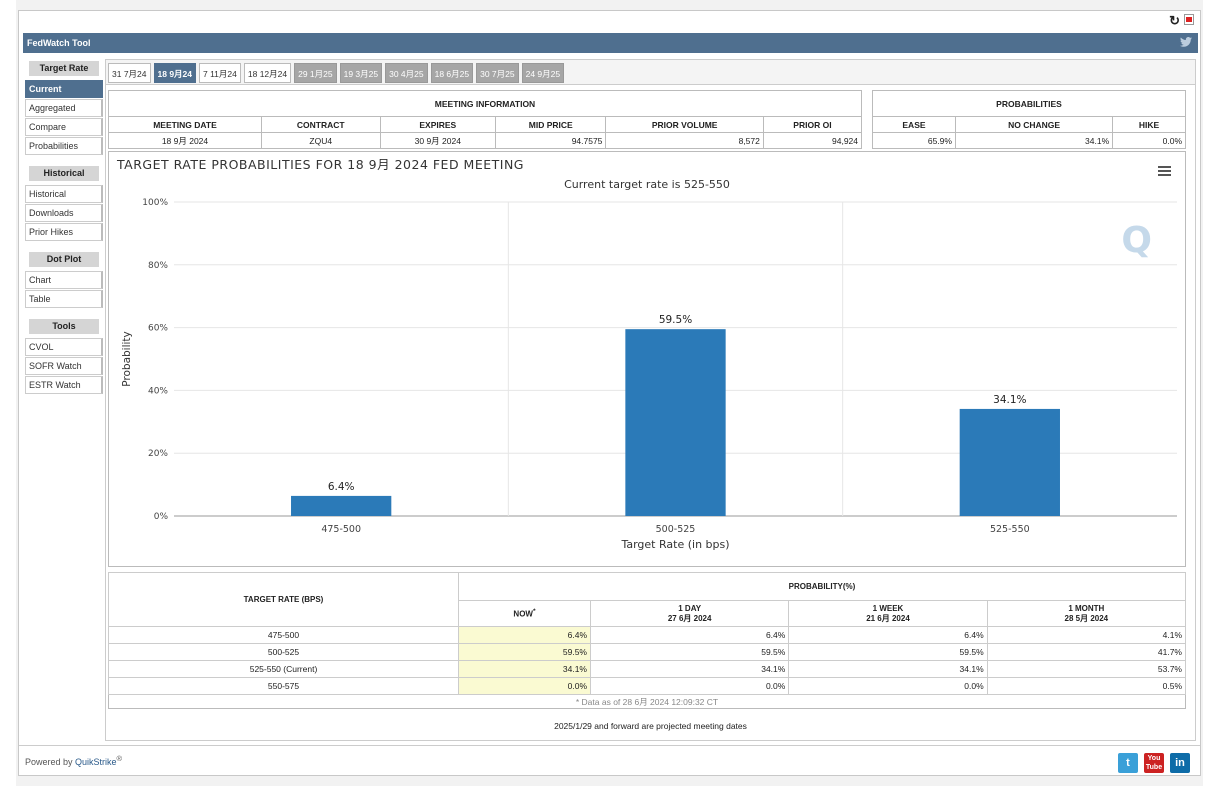  I want to click on sidebar-group-header: Target Rate, so click(64, 68).